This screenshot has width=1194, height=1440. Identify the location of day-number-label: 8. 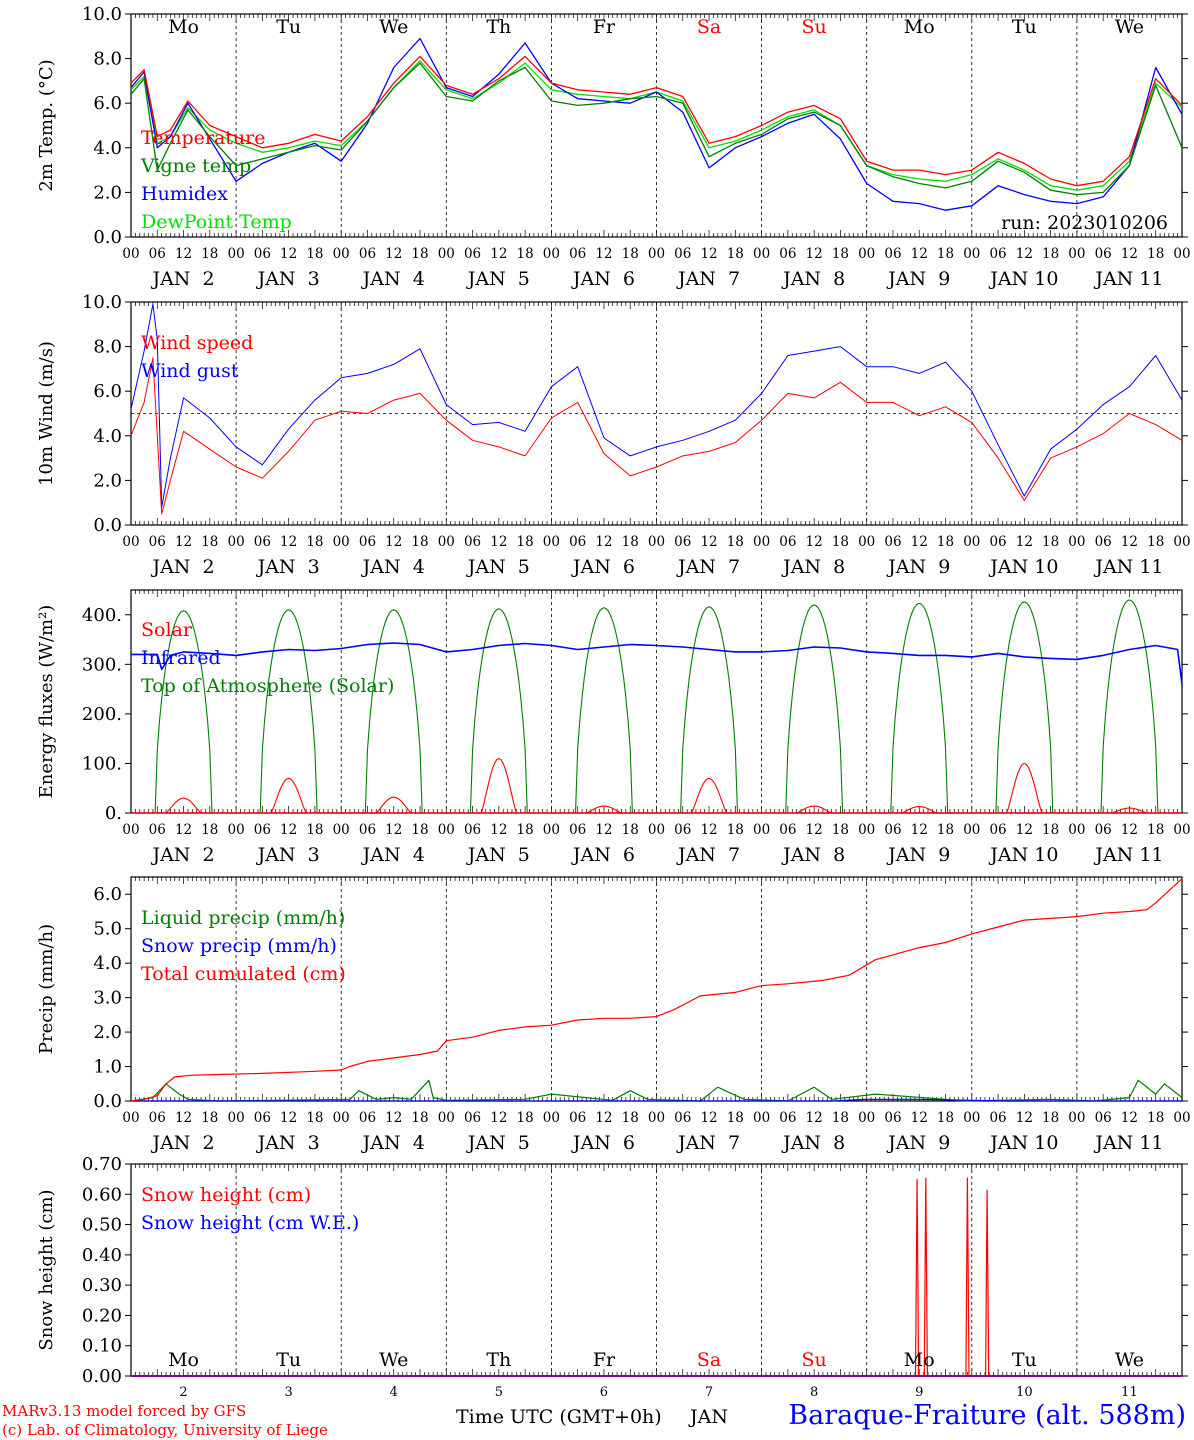
(814, 1392).